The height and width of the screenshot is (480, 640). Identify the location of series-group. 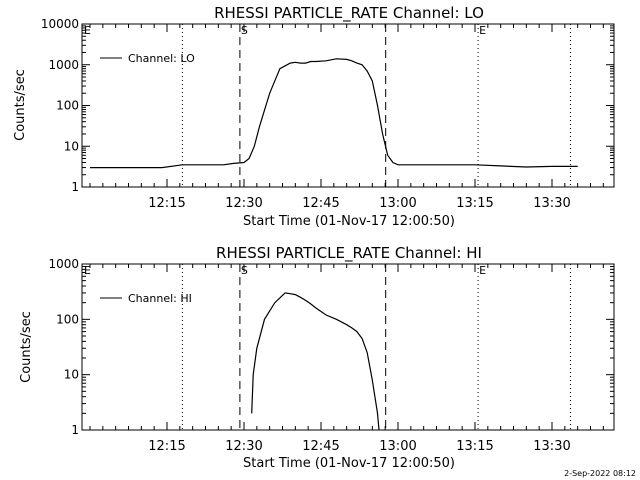
(315, 361).